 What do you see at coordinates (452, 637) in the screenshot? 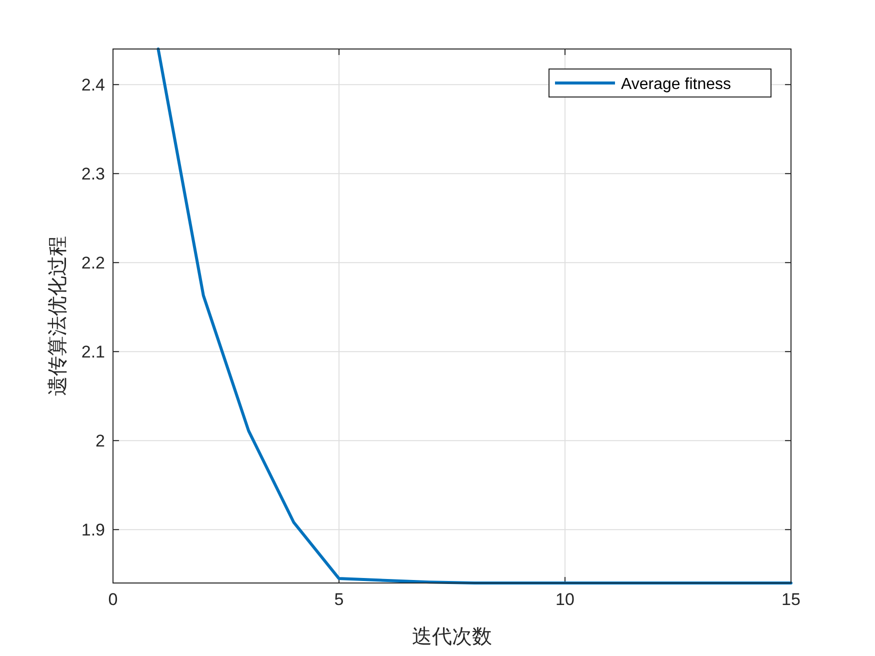
I see `x-axis-title: 迭代次数` at bounding box center [452, 637].